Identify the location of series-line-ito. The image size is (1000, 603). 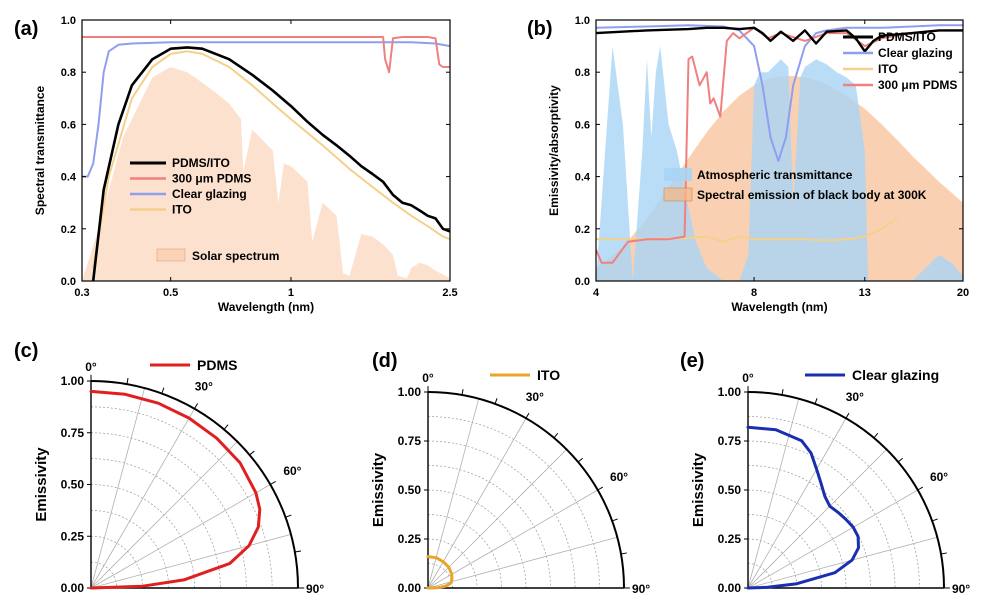
(271, 159).